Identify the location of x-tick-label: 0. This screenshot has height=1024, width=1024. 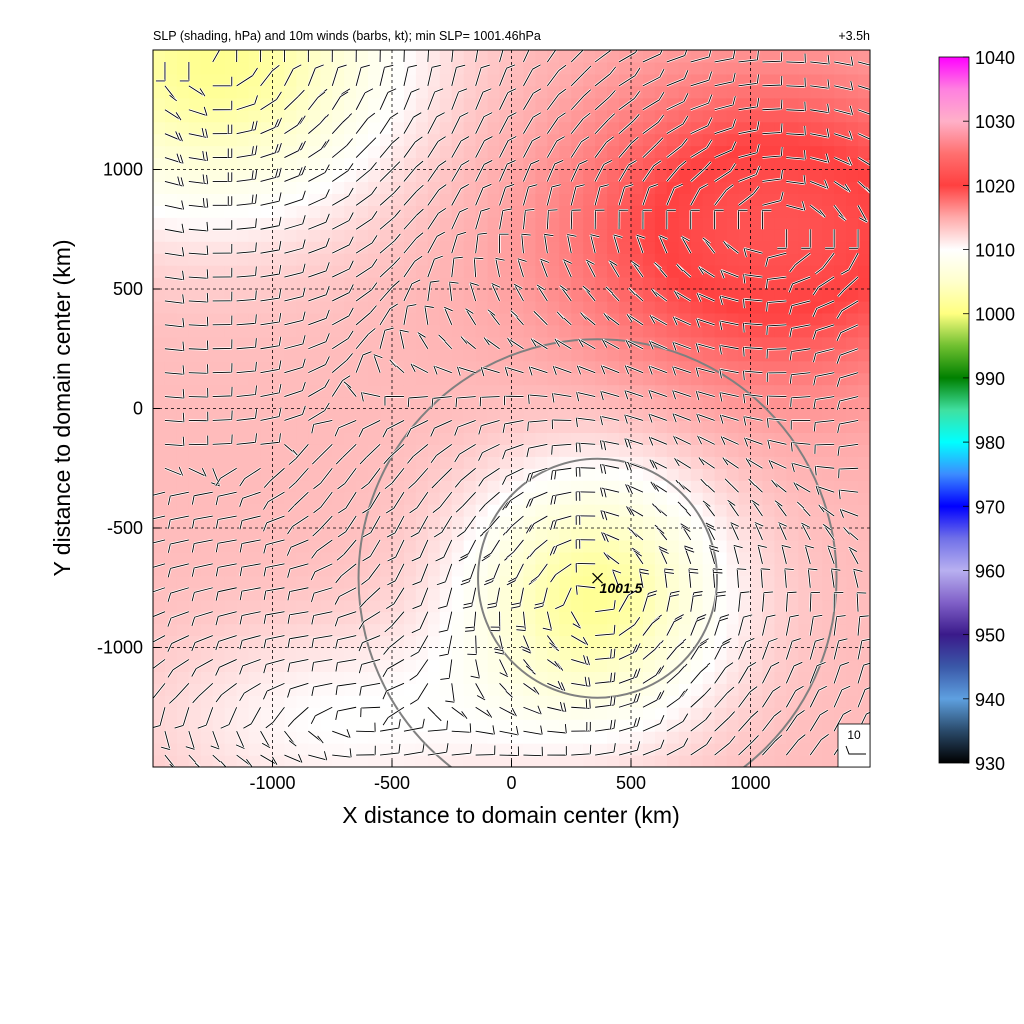
(511, 783).